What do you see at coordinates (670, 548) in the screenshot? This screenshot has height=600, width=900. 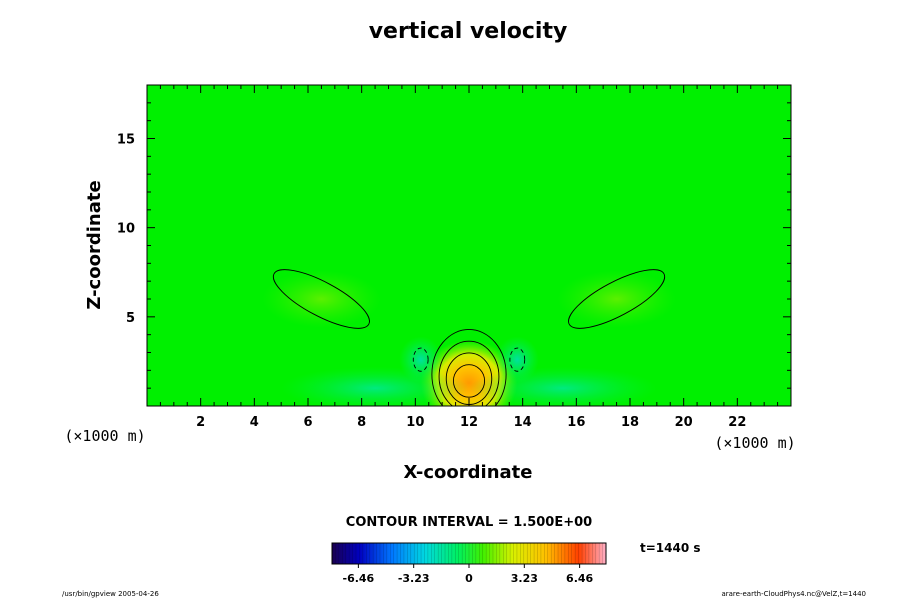 I see `time-label: t=1440 s` at bounding box center [670, 548].